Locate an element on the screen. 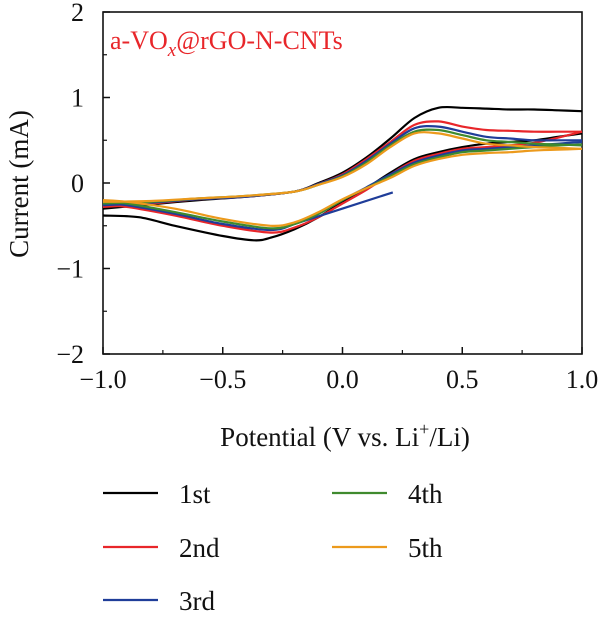 The height and width of the screenshot is (624, 600). legend-label: 3rd is located at coordinates (197, 601).